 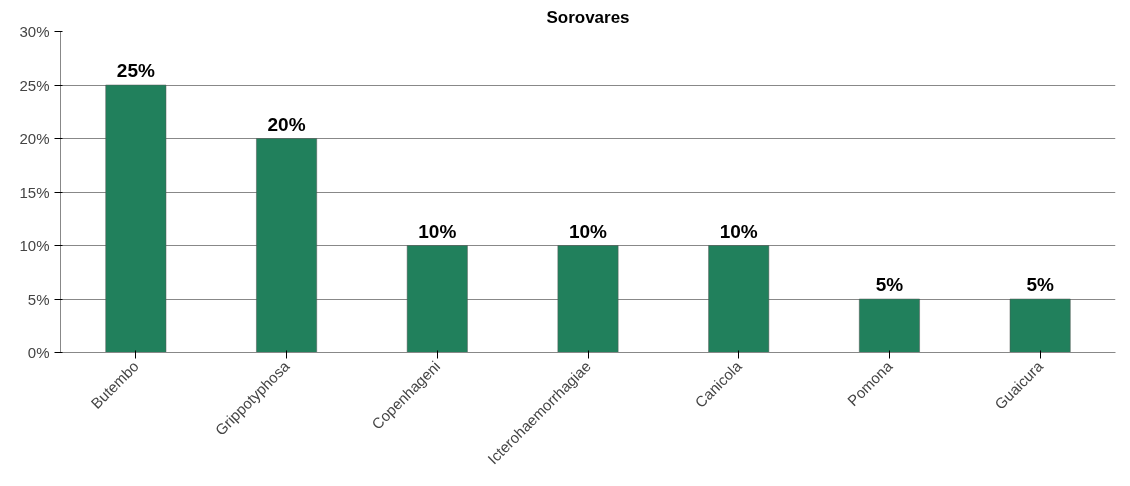 What do you see at coordinates (34, 31) in the screenshot?
I see `y-tick-label: 30%` at bounding box center [34, 31].